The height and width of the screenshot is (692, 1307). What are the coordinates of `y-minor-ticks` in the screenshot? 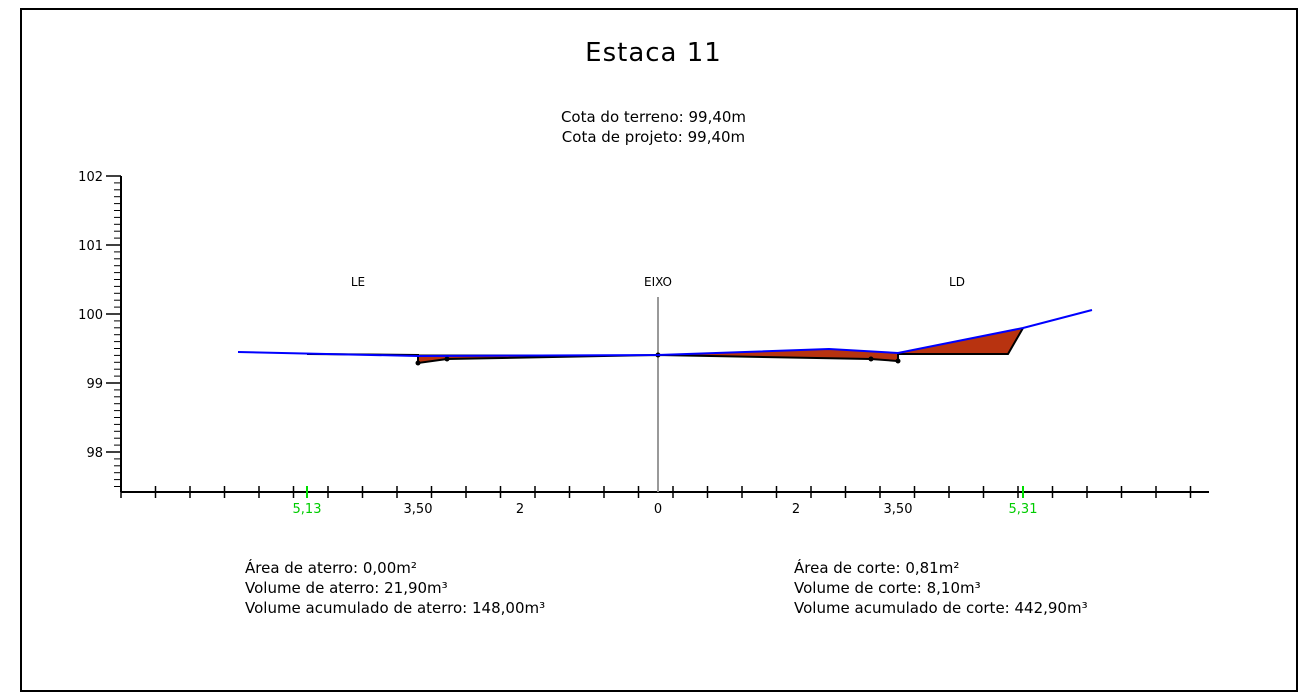 It's located at (117, 331).